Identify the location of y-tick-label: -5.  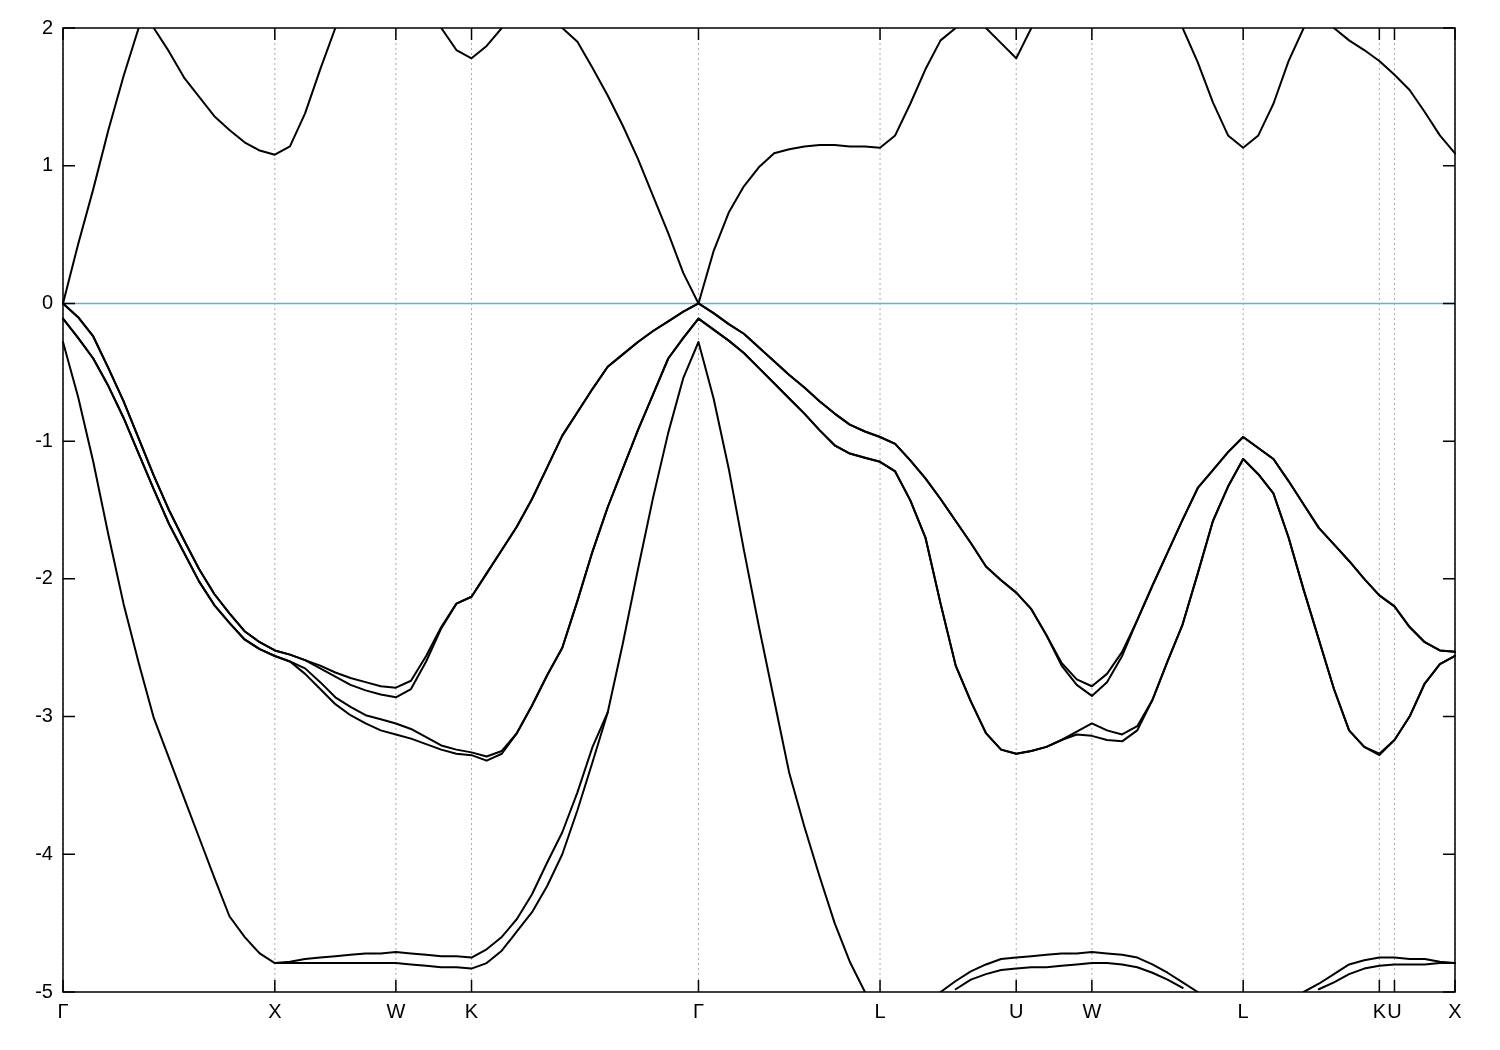
(44, 990).